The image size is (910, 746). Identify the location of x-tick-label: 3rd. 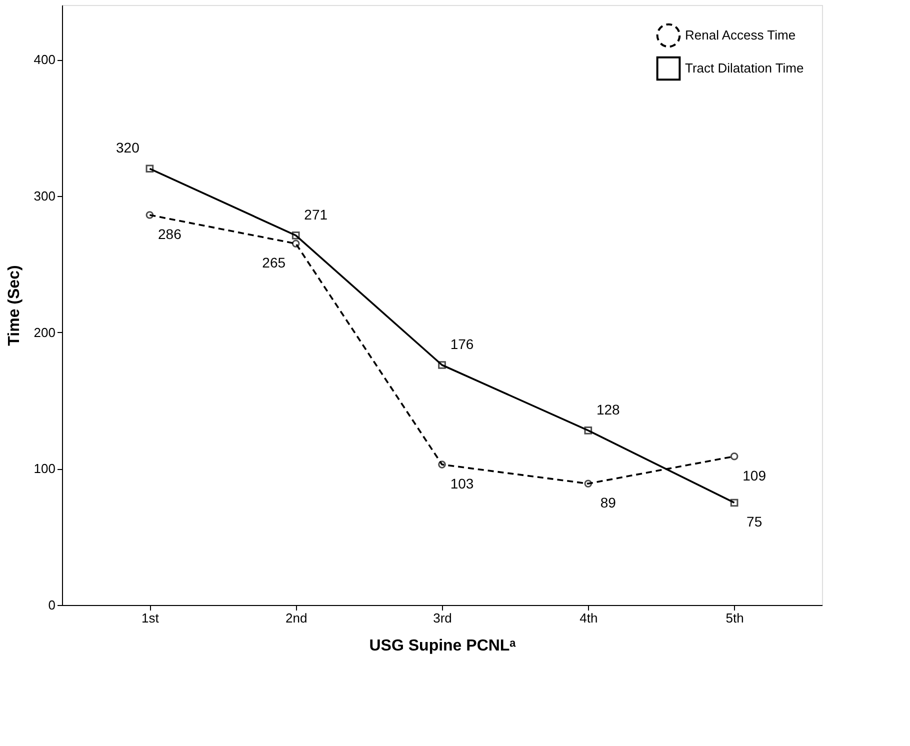
(442, 618).